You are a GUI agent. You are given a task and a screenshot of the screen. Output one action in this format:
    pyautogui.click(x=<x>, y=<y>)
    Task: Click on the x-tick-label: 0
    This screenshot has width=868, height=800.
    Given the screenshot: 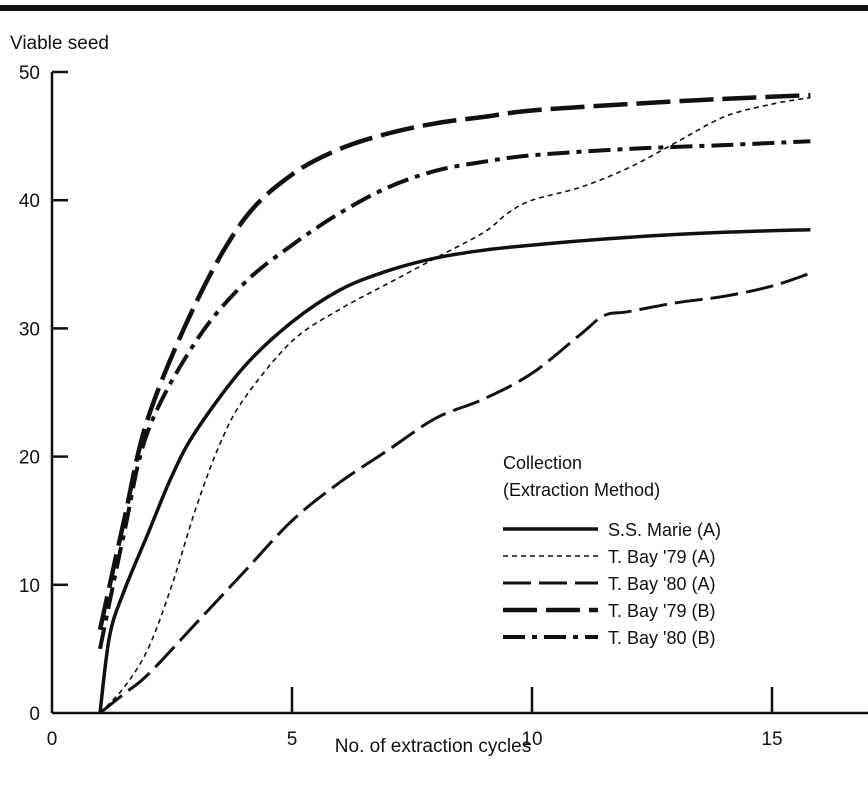 What is the action you would take?
    pyautogui.click(x=52, y=739)
    